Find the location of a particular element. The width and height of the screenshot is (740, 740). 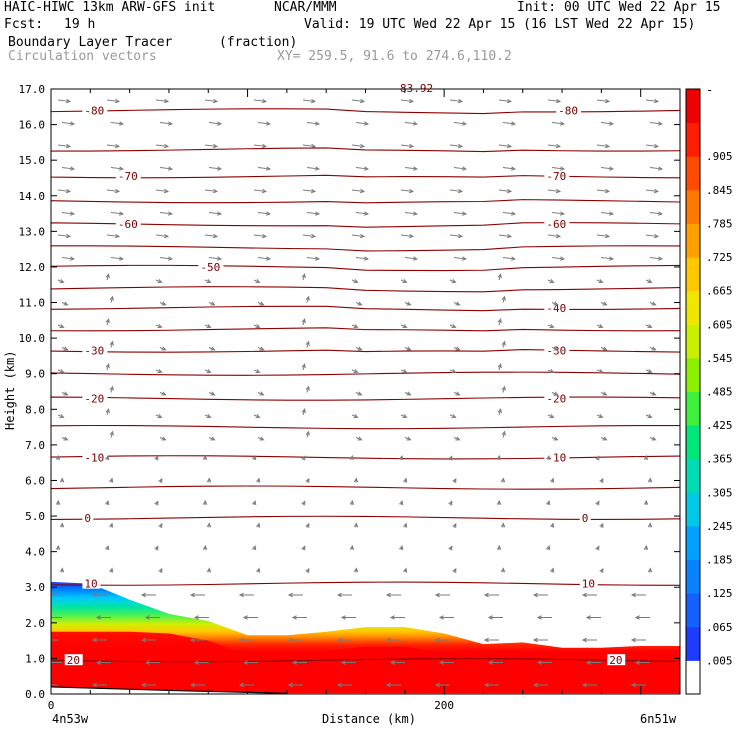

y-tick-label: 14.0 is located at coordinates (32, 196).